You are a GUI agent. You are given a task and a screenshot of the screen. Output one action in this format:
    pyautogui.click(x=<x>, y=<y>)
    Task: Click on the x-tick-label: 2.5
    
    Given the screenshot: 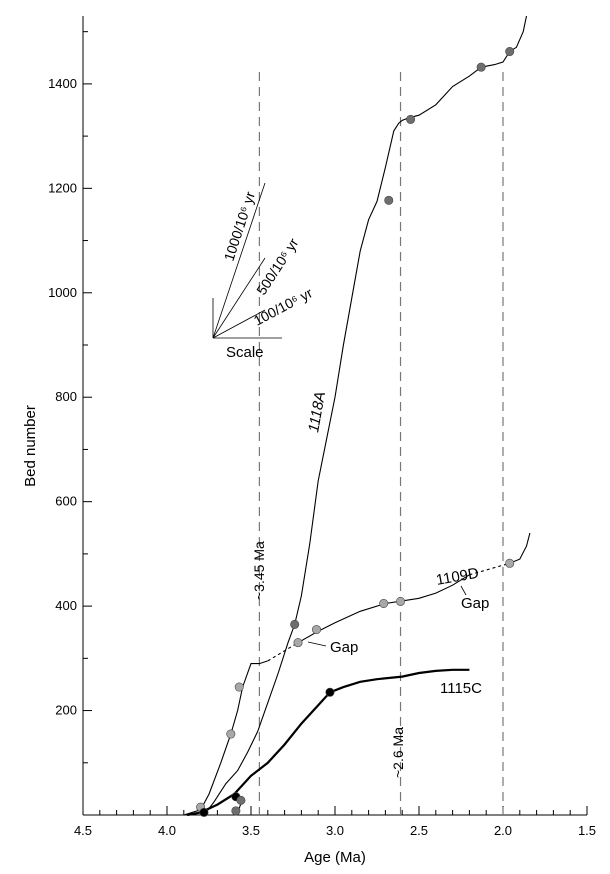 What is the action you would take?
    pyautogui.click(x=419, y=830)
    